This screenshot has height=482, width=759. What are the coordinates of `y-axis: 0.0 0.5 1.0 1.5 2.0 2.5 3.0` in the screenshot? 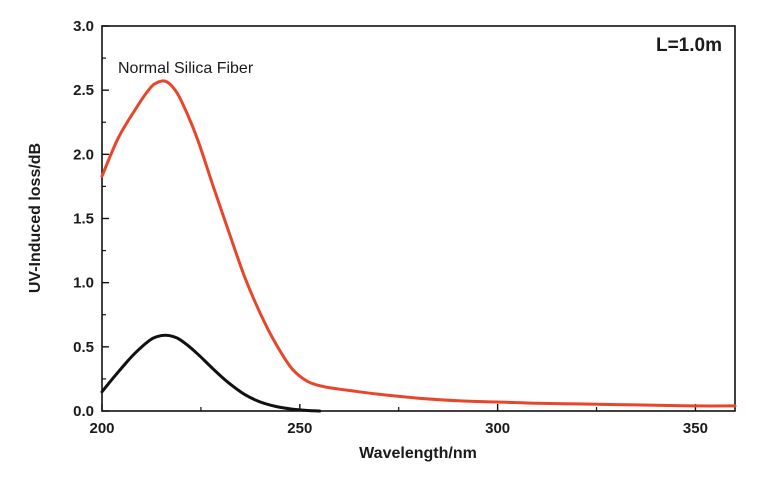 It's located at (91, 219).